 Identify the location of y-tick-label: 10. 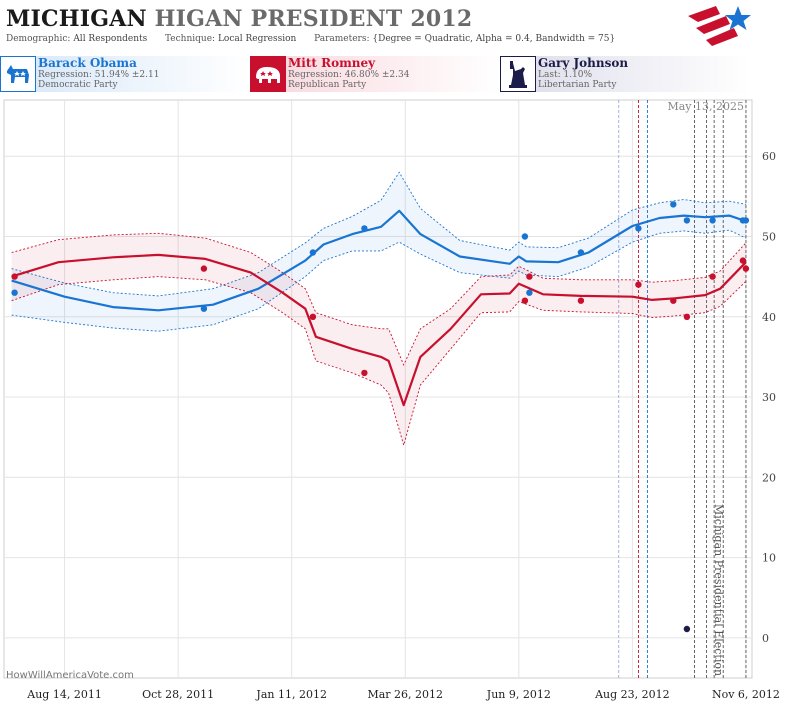
(769, 558).